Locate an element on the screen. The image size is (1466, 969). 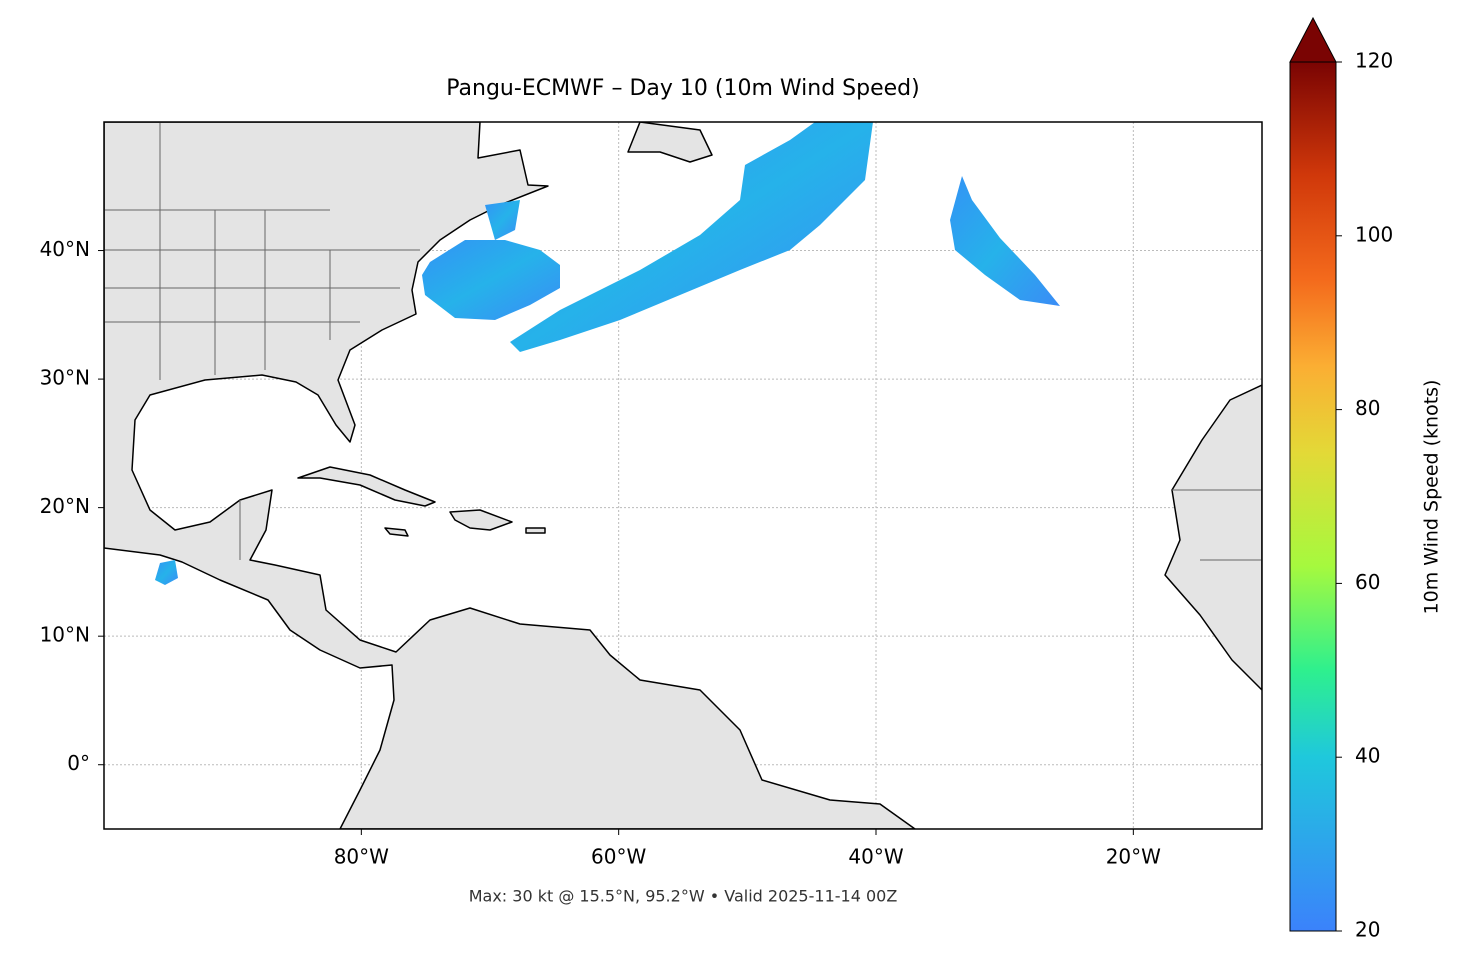
puerto-rico is located at coordinates (535, 530).